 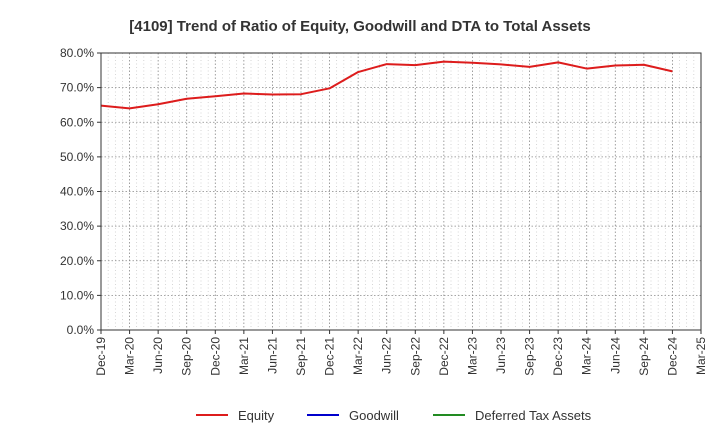 I want to click on y-tick-label: 20.0%, so click(x=77, y=261).